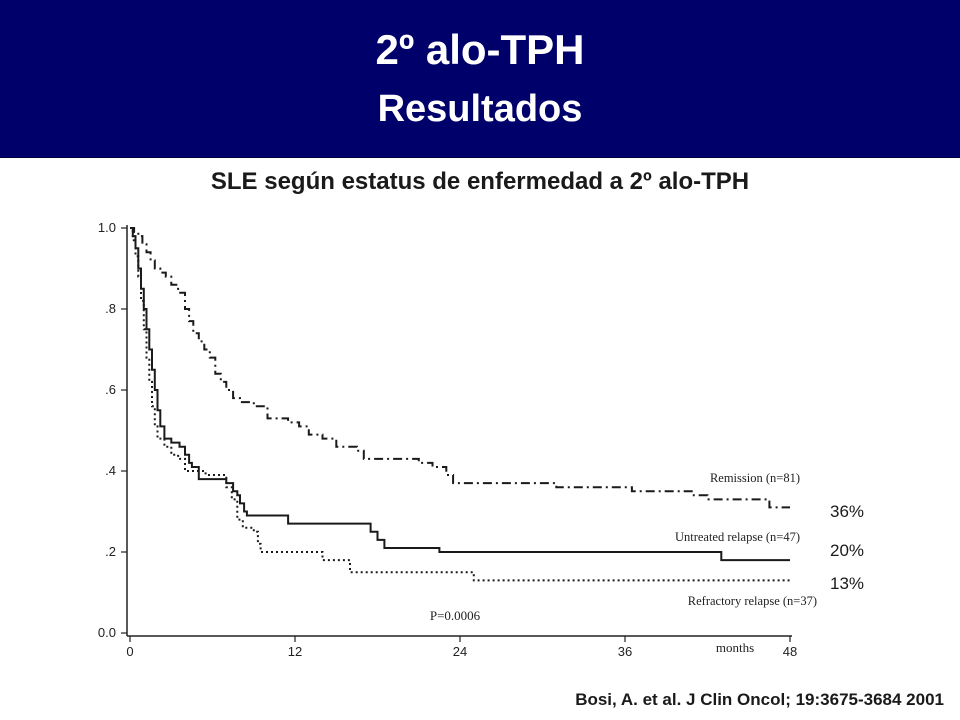  What do you see at coordinates (110, 551) in the screenshot?
I see `y-tick-label: .2` at bounding box center [110, 551].